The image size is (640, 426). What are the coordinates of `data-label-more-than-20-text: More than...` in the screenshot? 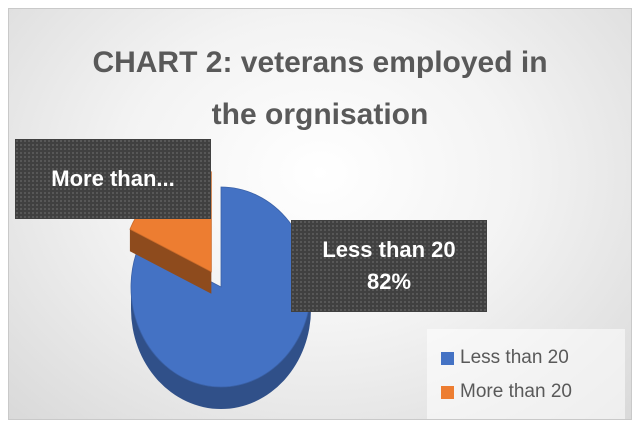 It's located at (113, 178).